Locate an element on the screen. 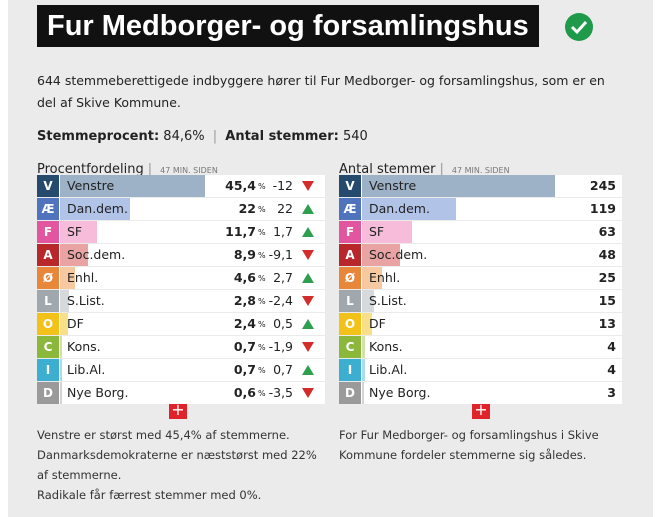 This screenshot has width=659, height=517. stat-value: 84,6% is located at coordinates (184, 136).